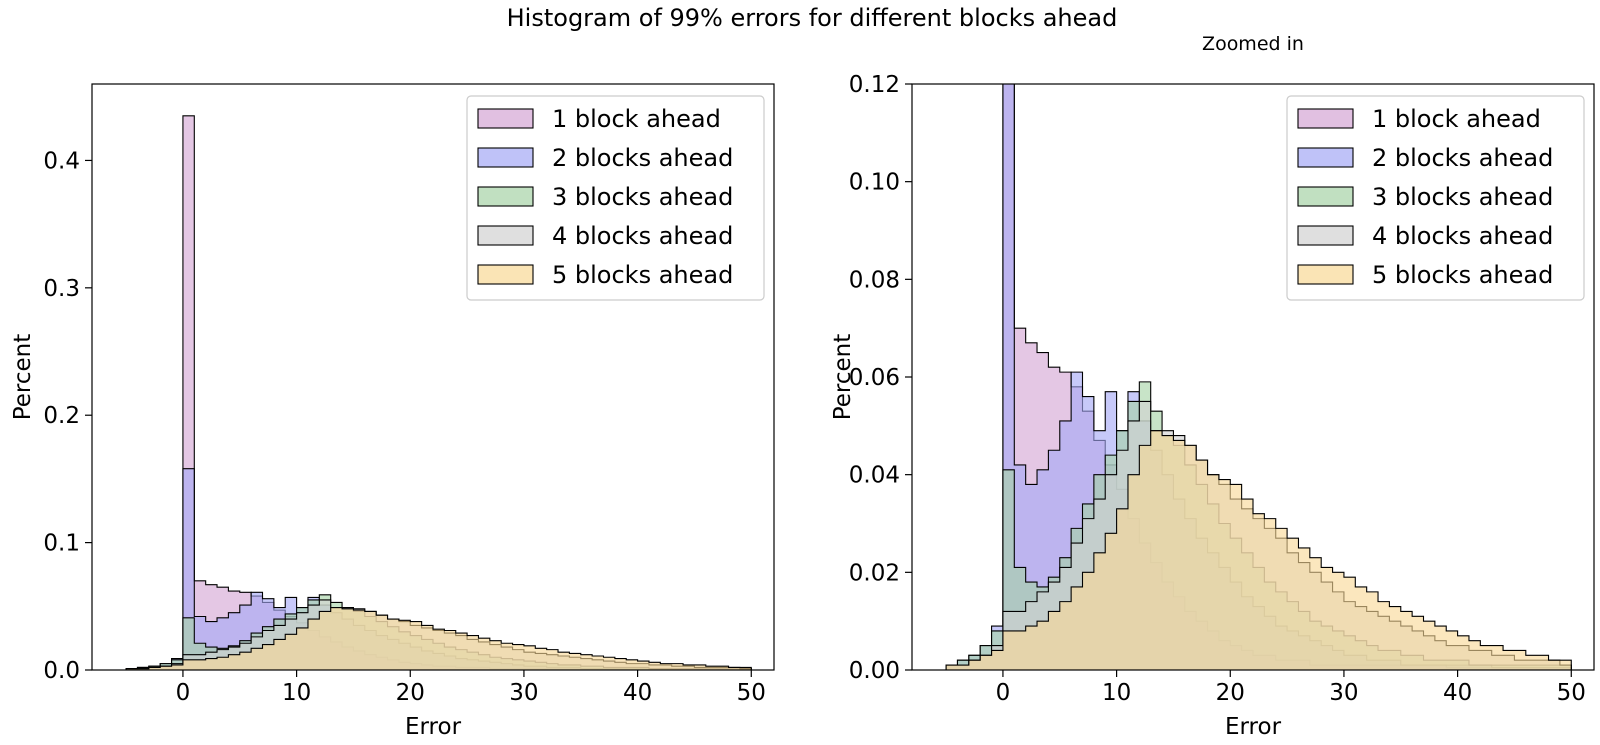 The width and height of the screenshot is (1600, 745). What do you see at coordinates (874, 573) in the screenshot?
I see `y-tick-label: 0.02` at bounding box center [874, 573].